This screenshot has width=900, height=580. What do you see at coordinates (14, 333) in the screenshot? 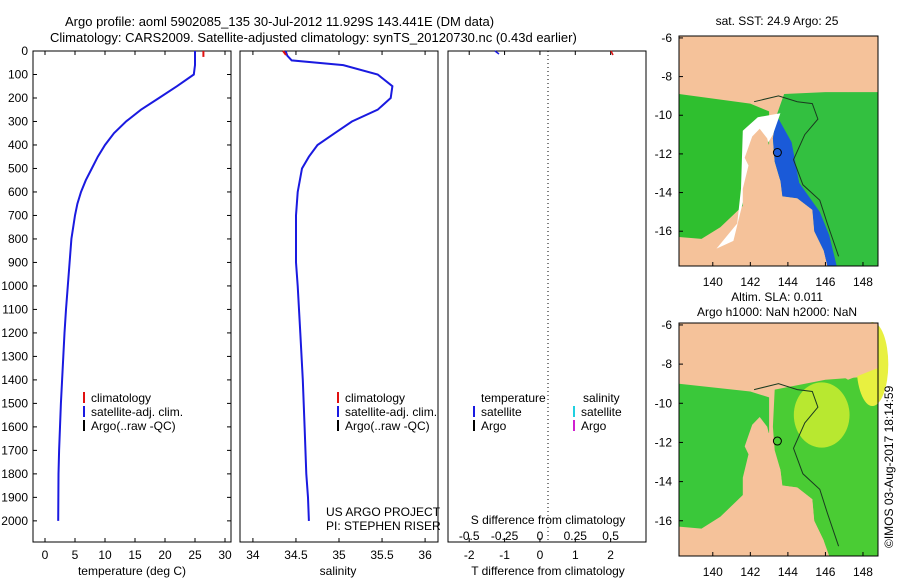
I see `depth-tick-label: 1200` at bounding box center [14, 333].